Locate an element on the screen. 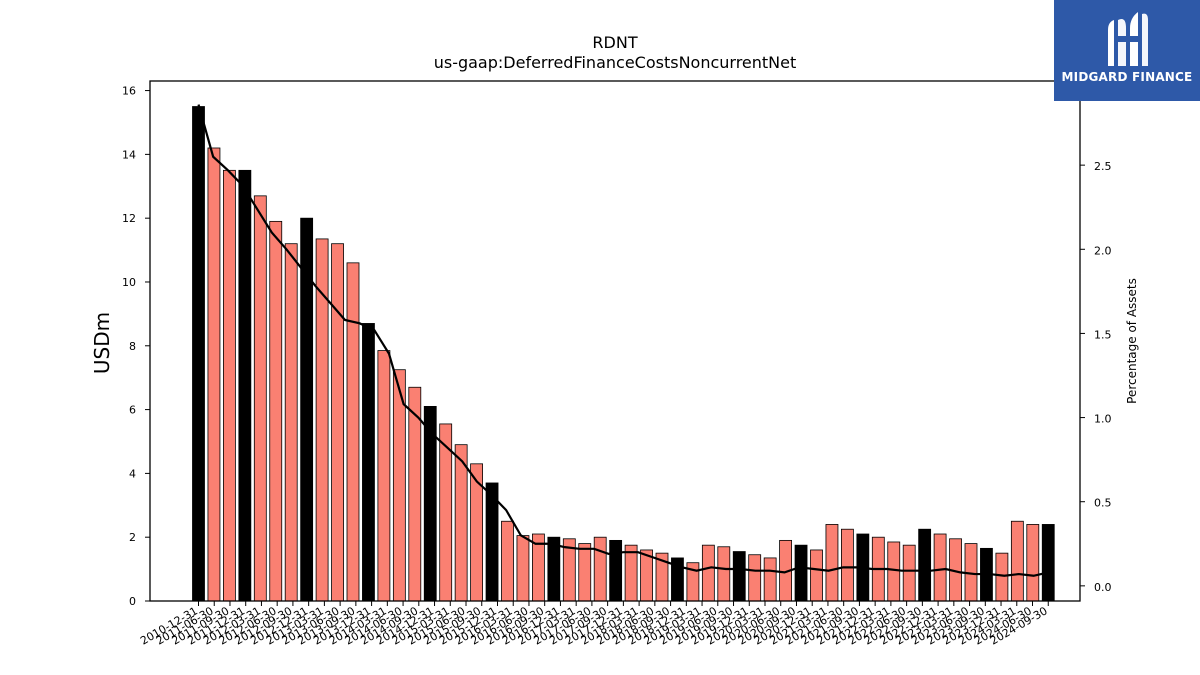 The height and width of the screenshot is (675, 1200). y-right-tick-label: 2.5 is located at coordinates (1103, 166).